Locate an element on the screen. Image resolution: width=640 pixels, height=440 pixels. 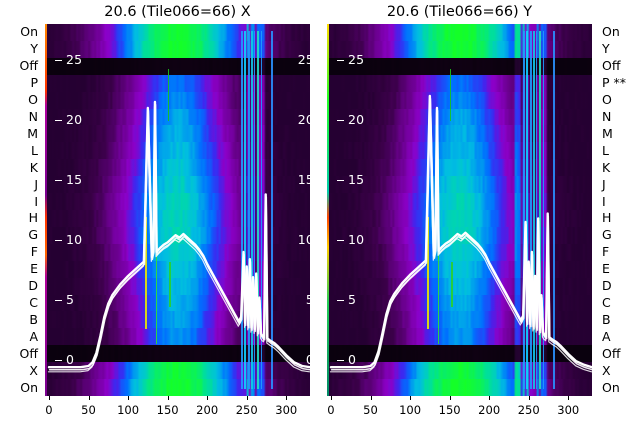
inner-y-tick-label: 15 is located at coordinates (356, 179).